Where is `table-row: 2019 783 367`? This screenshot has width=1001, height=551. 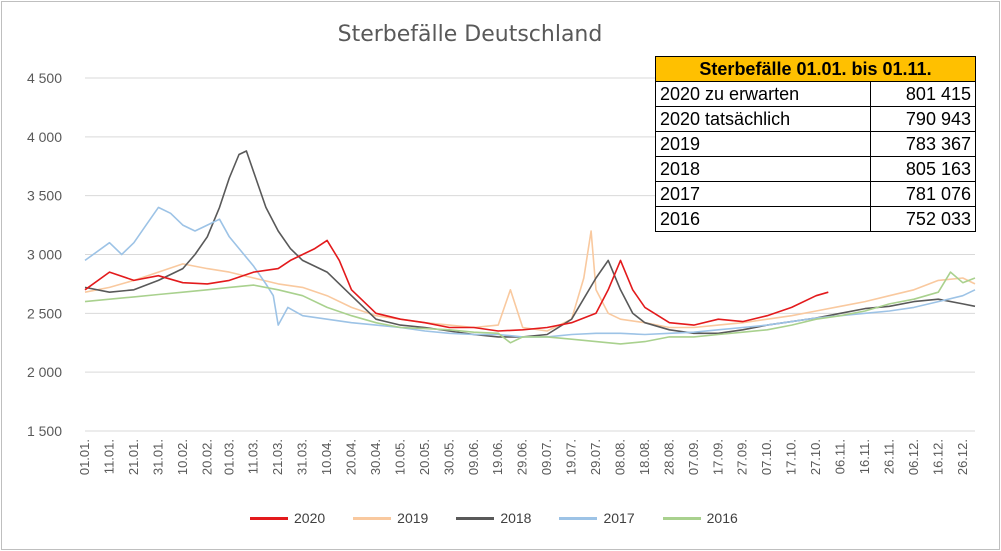 table-row: 2019 783 367 is located at coordinates (815, 144).